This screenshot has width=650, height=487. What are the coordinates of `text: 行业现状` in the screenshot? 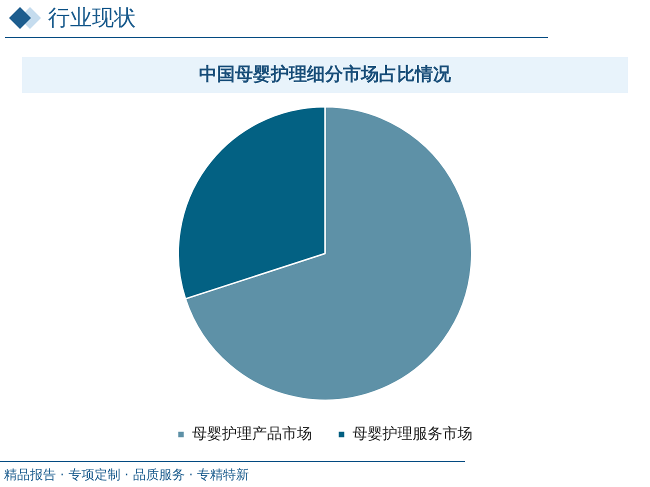 It's located at (92, 19).